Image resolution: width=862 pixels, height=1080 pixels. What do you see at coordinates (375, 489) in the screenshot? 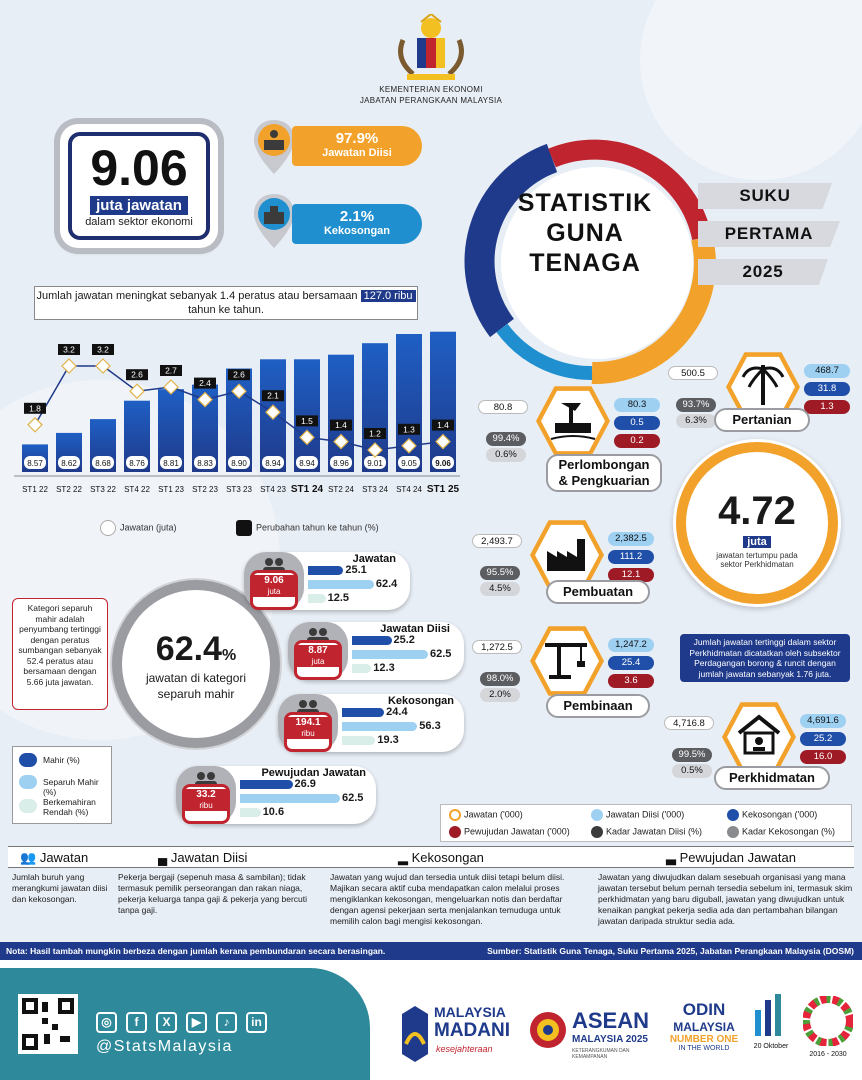
I see `x-tick-label: ST3 24` at bounding box center [375, 489].